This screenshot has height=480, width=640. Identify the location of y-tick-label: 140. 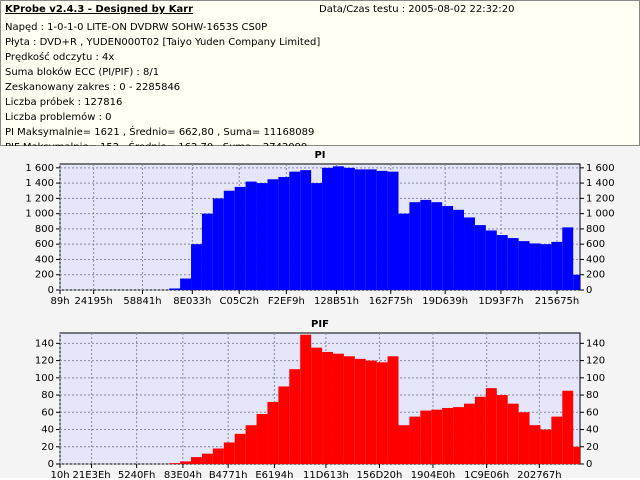
(44, 343).